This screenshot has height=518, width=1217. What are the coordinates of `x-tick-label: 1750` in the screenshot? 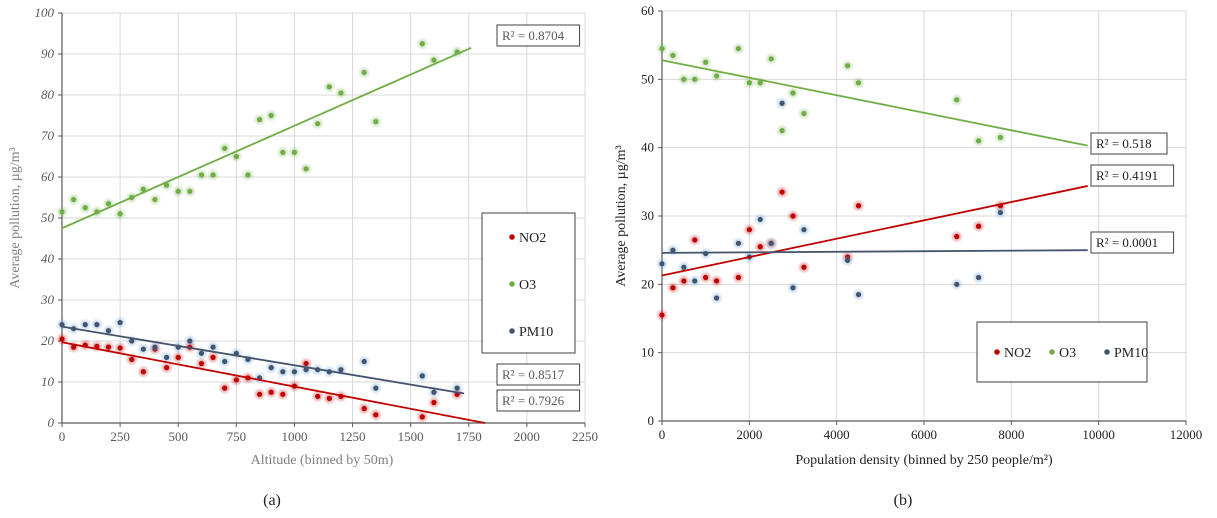 It's located at (469, 436).